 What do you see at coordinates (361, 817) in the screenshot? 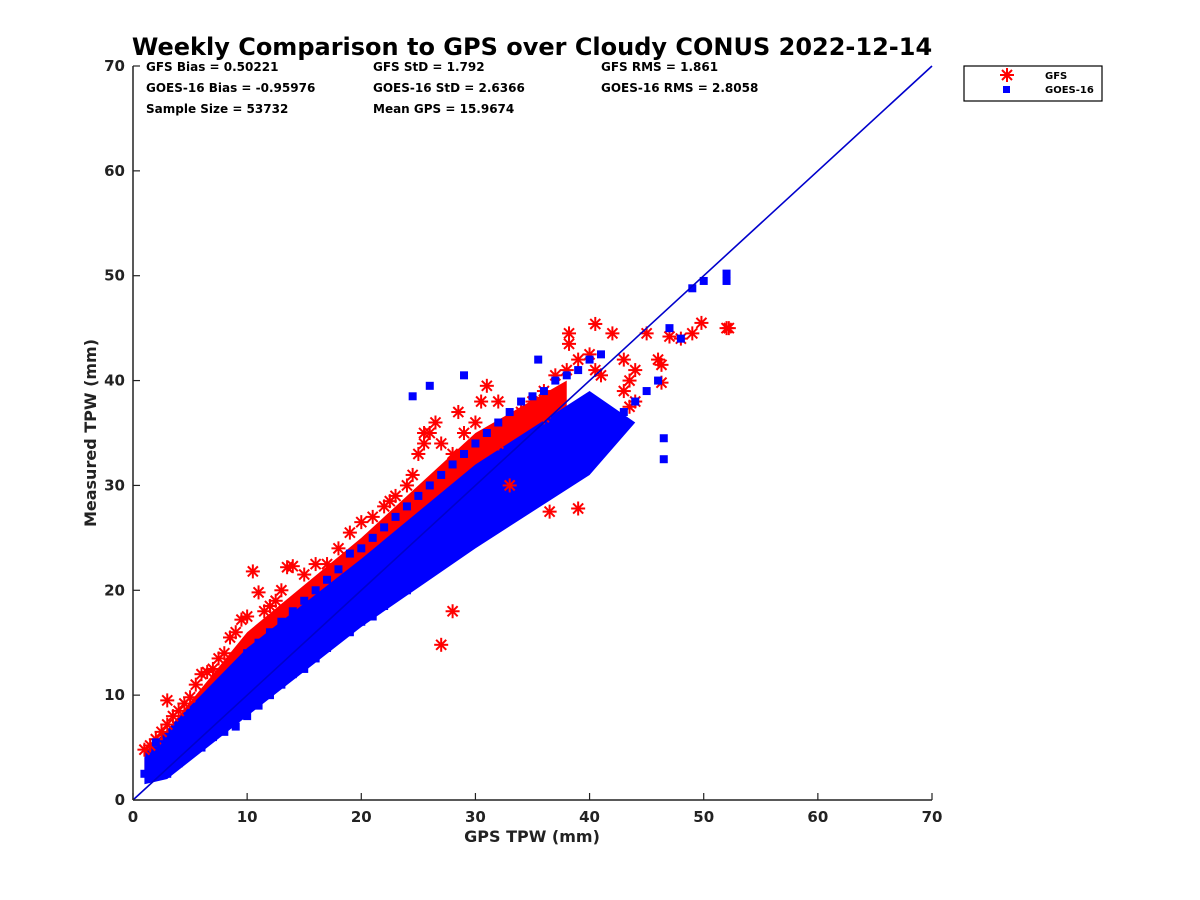
I see `x-tick-label: 20` at bounding box center [361, 817].